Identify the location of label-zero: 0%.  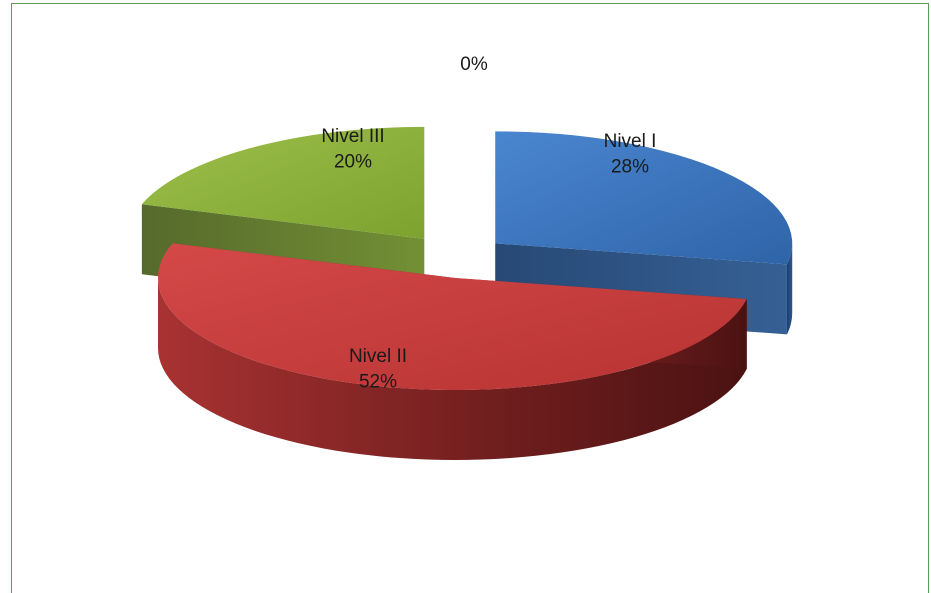
(474, 64).